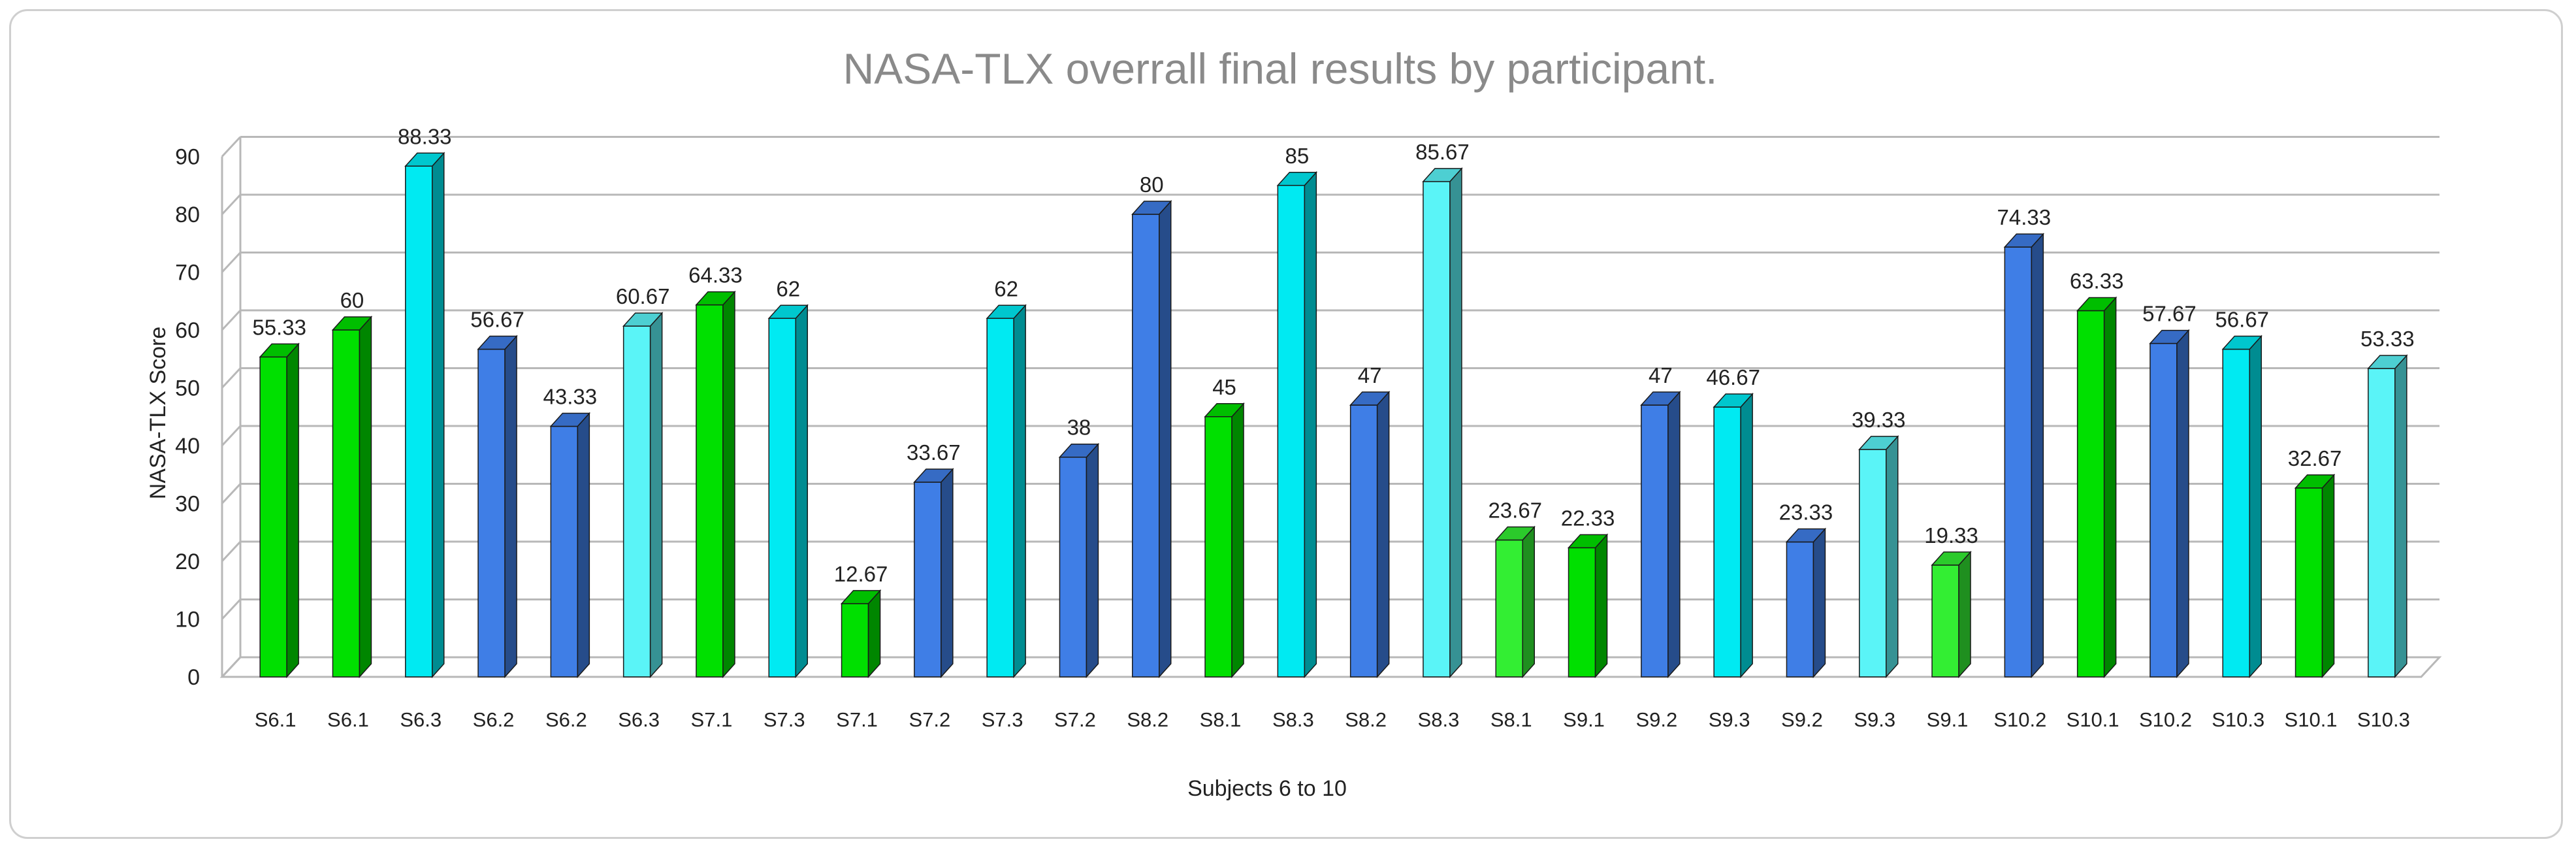 This screenshot has width=2576, height=850. Describe the element at coordinates (187, 215) in the screenshot. I see `y-tick-label: 80` at that location.